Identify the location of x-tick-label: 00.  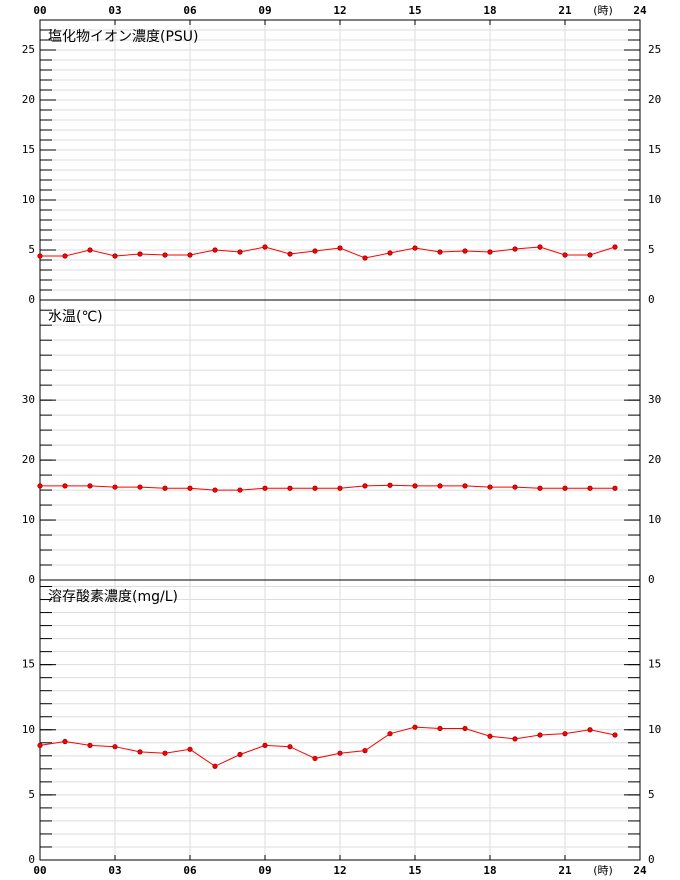
(39, 870).